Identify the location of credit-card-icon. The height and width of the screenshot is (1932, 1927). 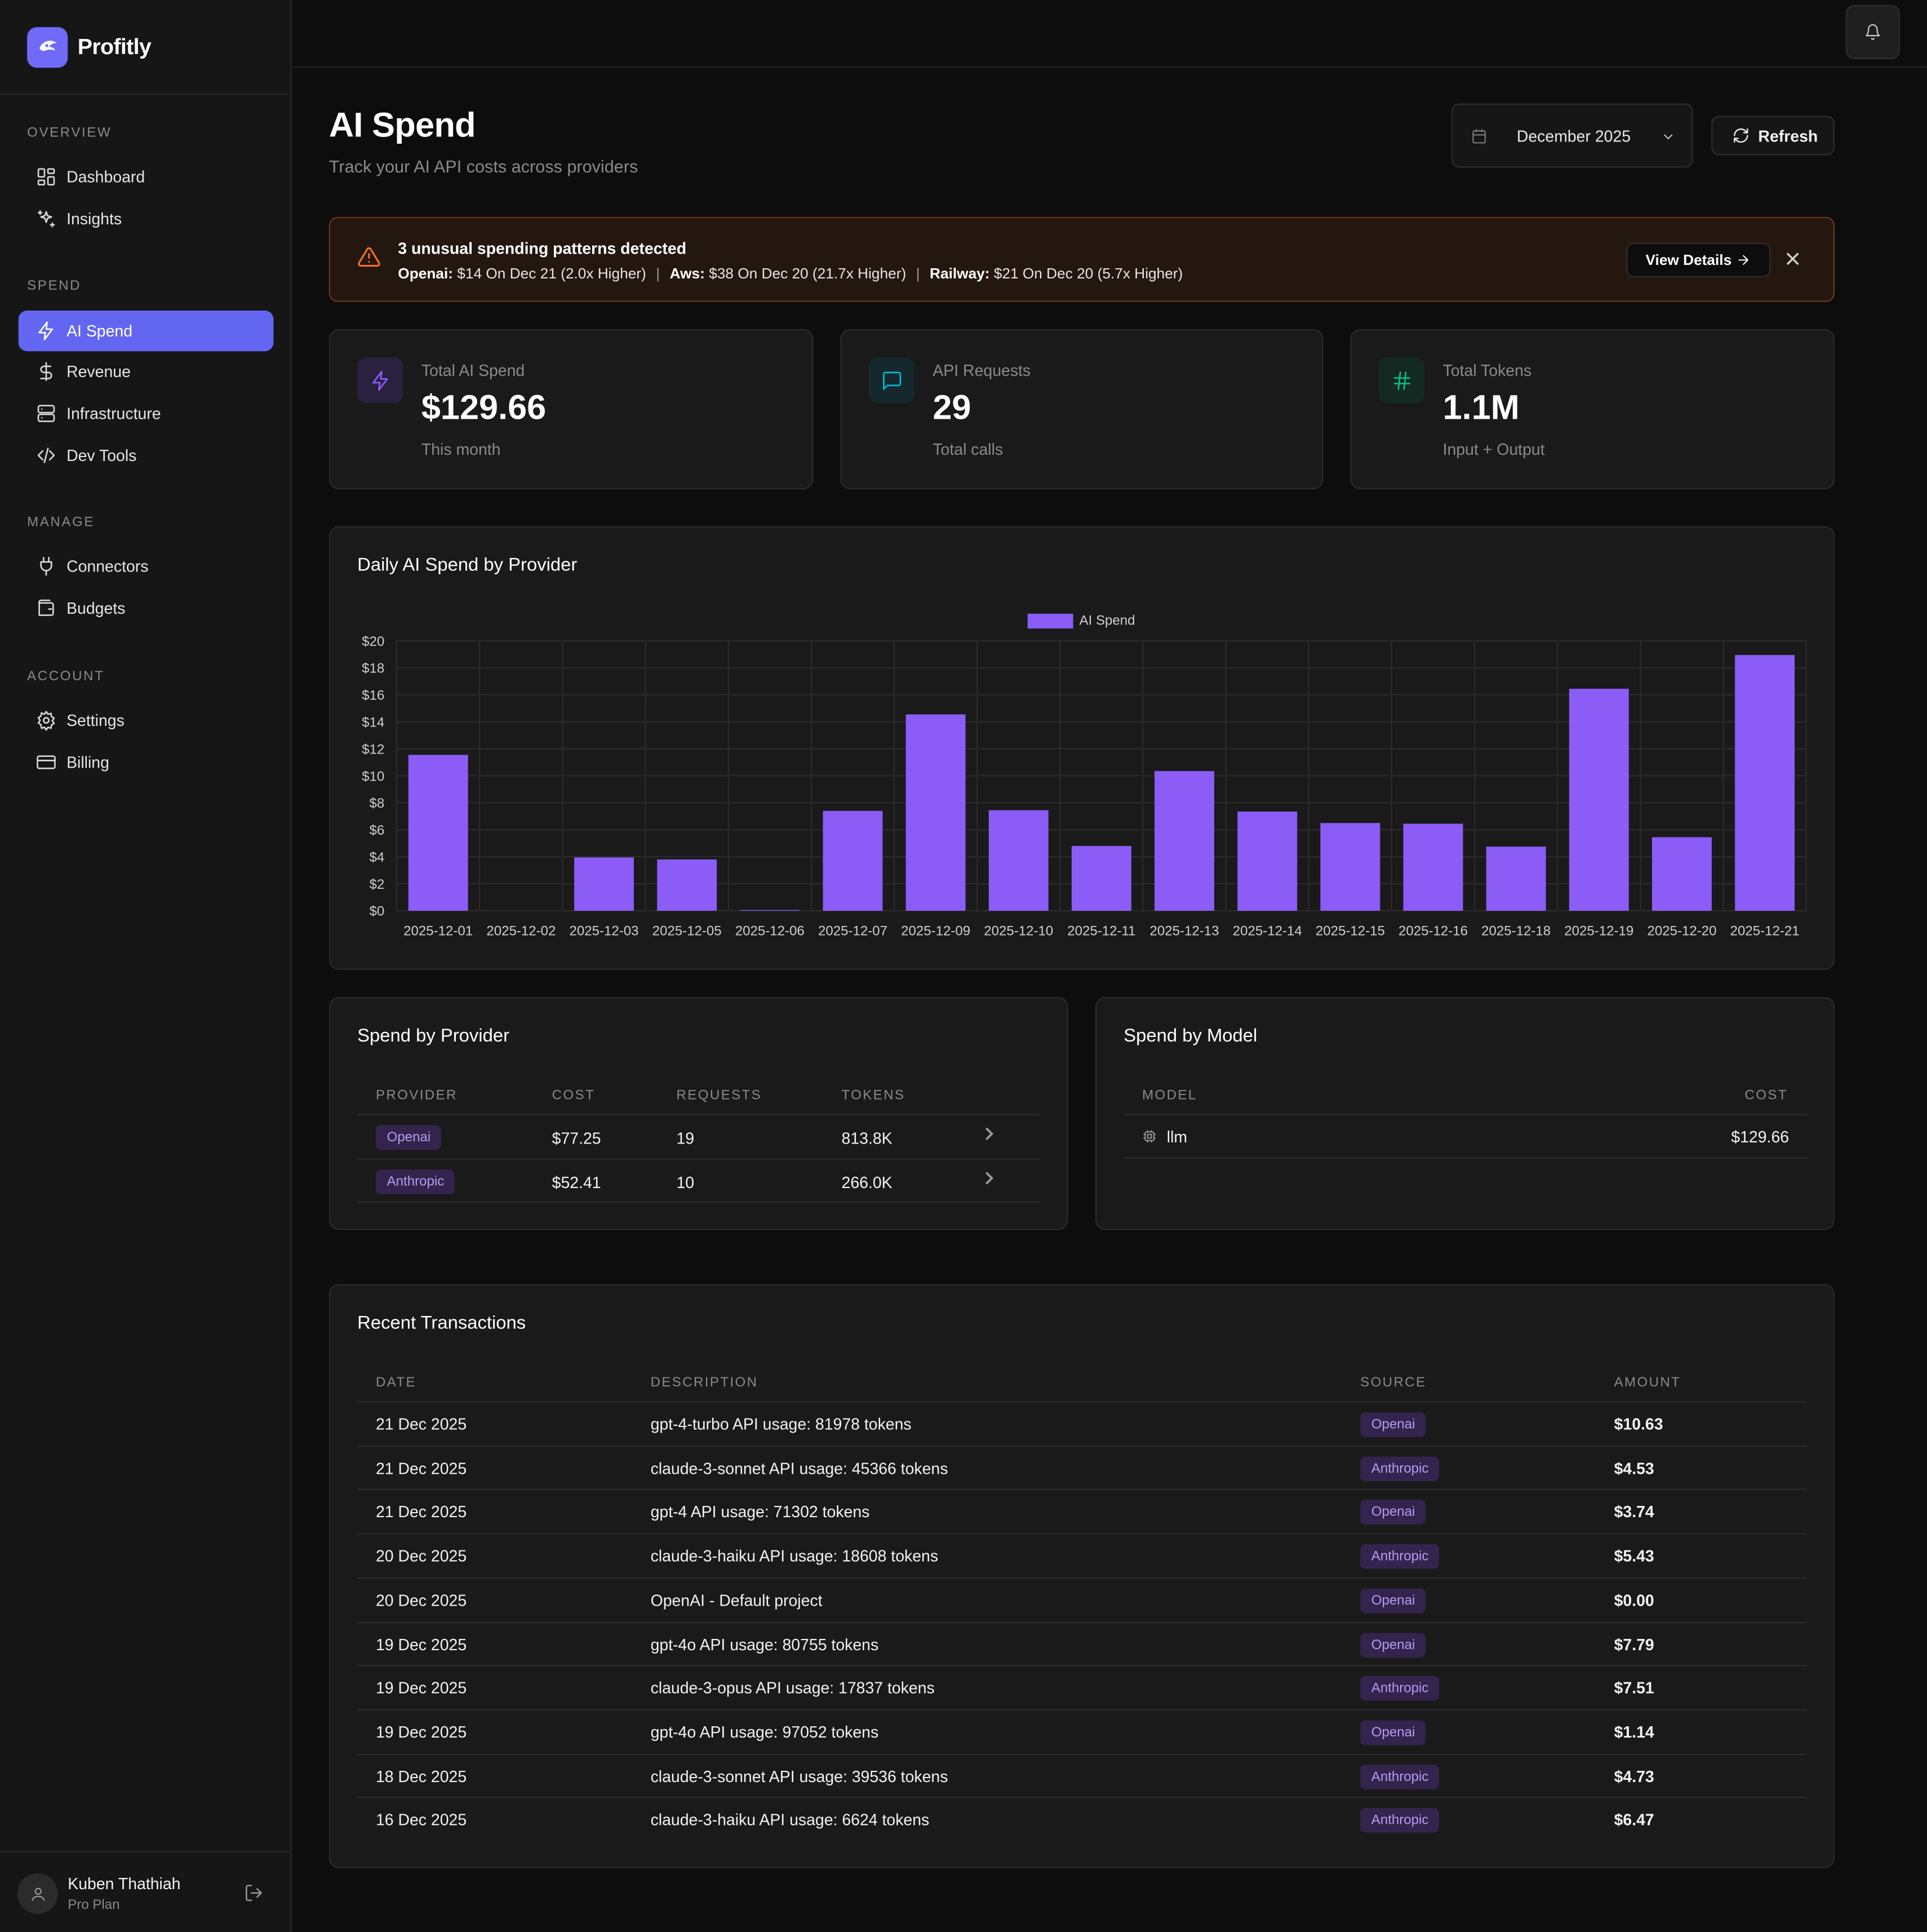
(47, 762).